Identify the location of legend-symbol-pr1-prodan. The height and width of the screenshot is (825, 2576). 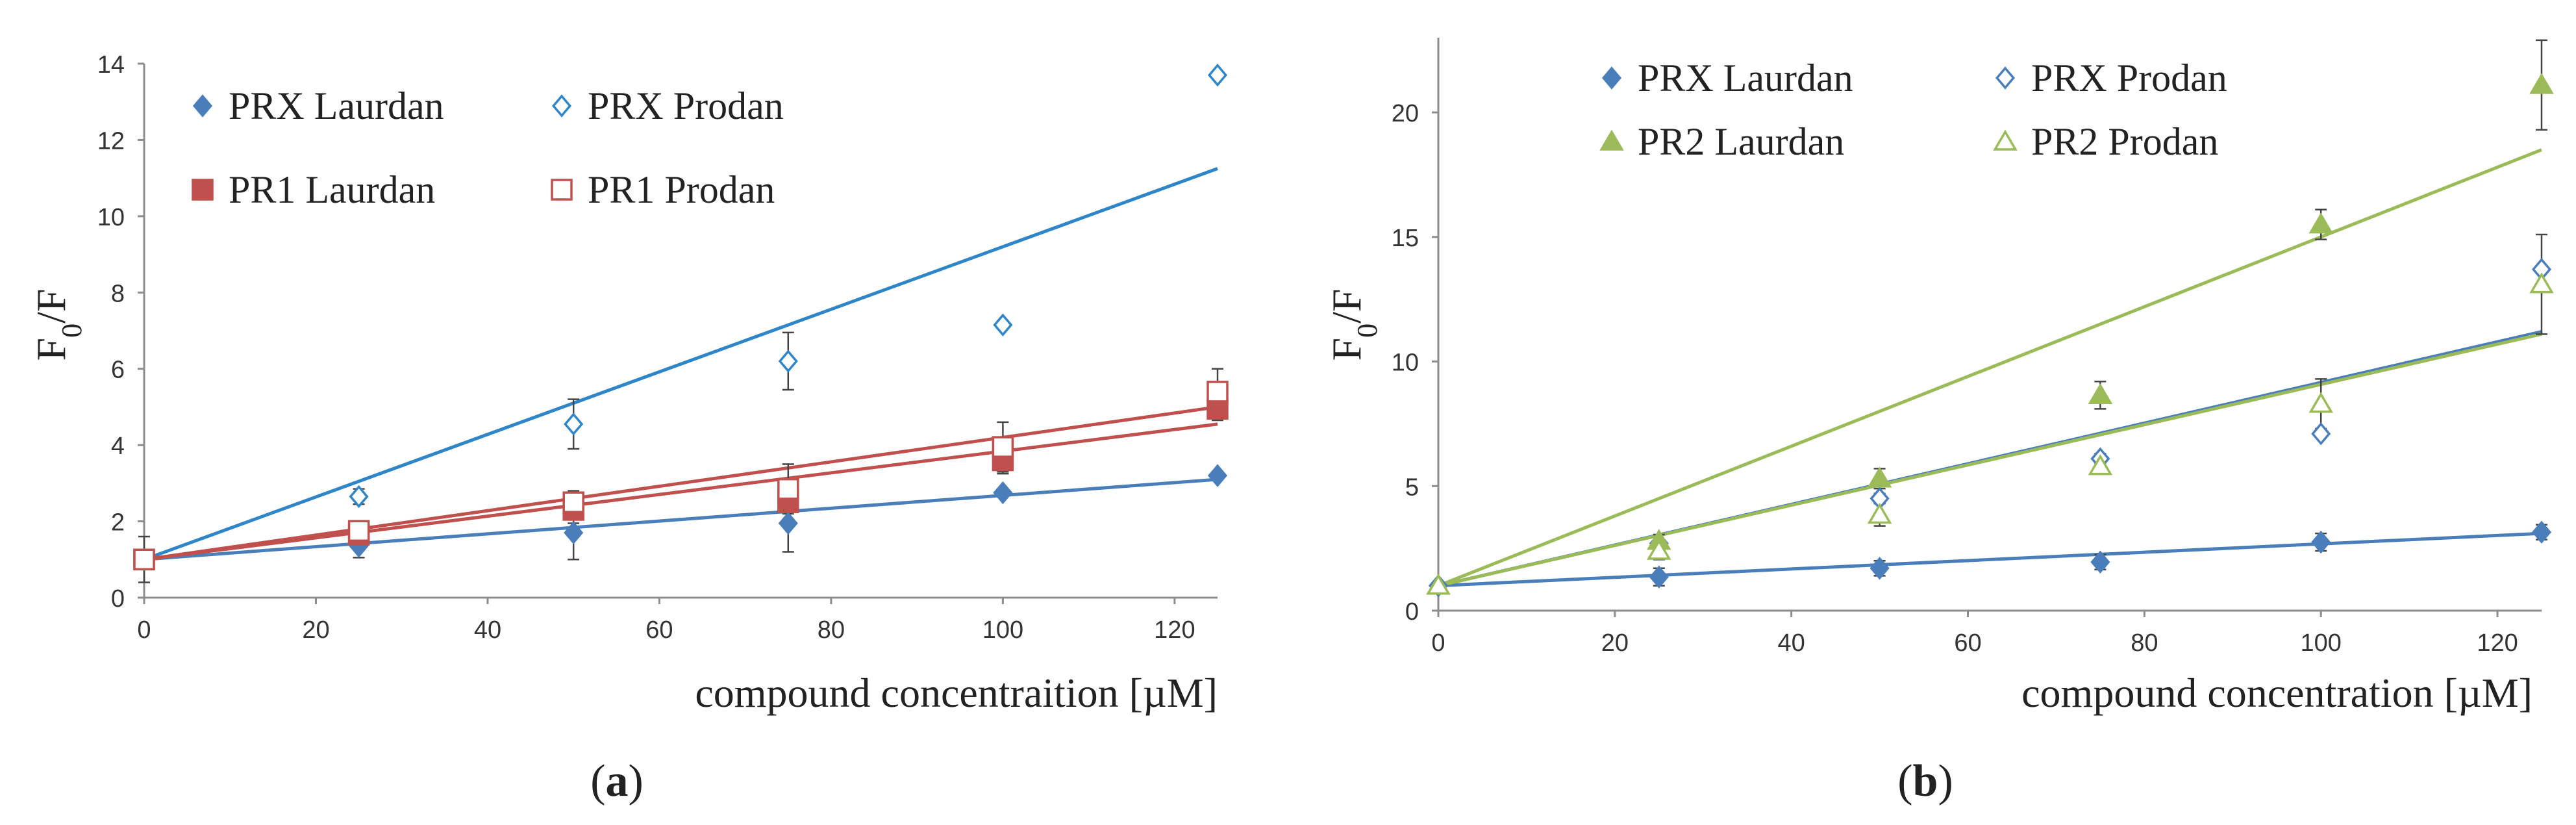
(562, 190).